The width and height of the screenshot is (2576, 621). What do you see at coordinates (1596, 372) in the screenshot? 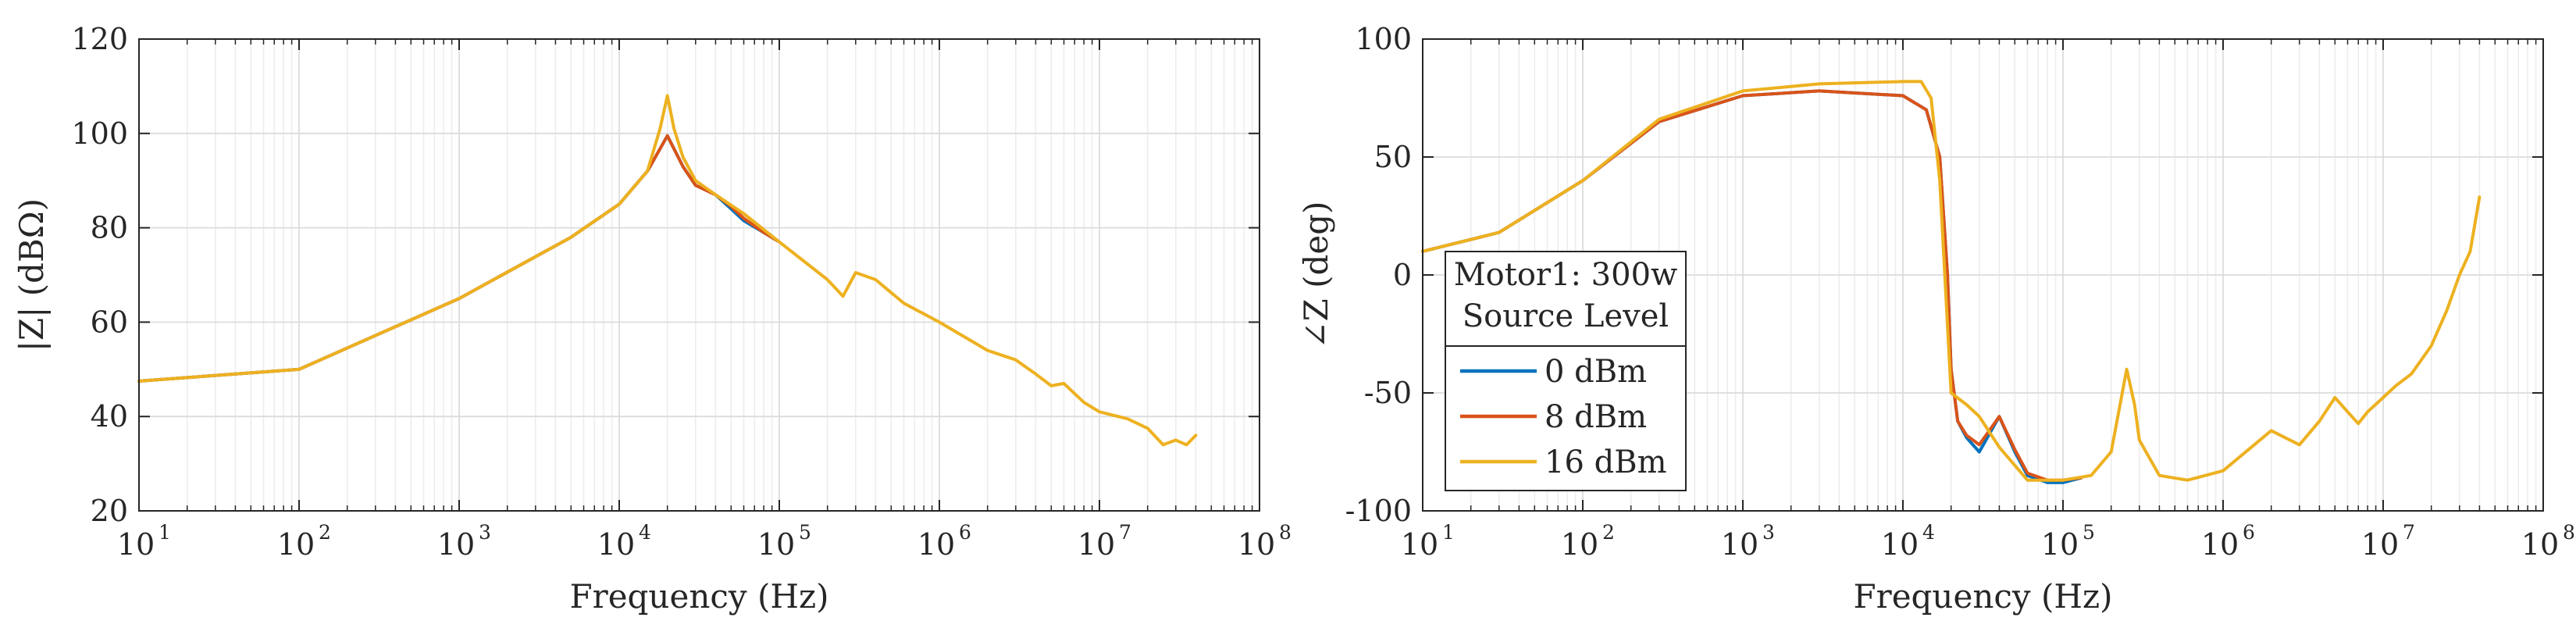
I see `legend-label-0dbm: 0 dBm` at bounding box center [1596, 372].